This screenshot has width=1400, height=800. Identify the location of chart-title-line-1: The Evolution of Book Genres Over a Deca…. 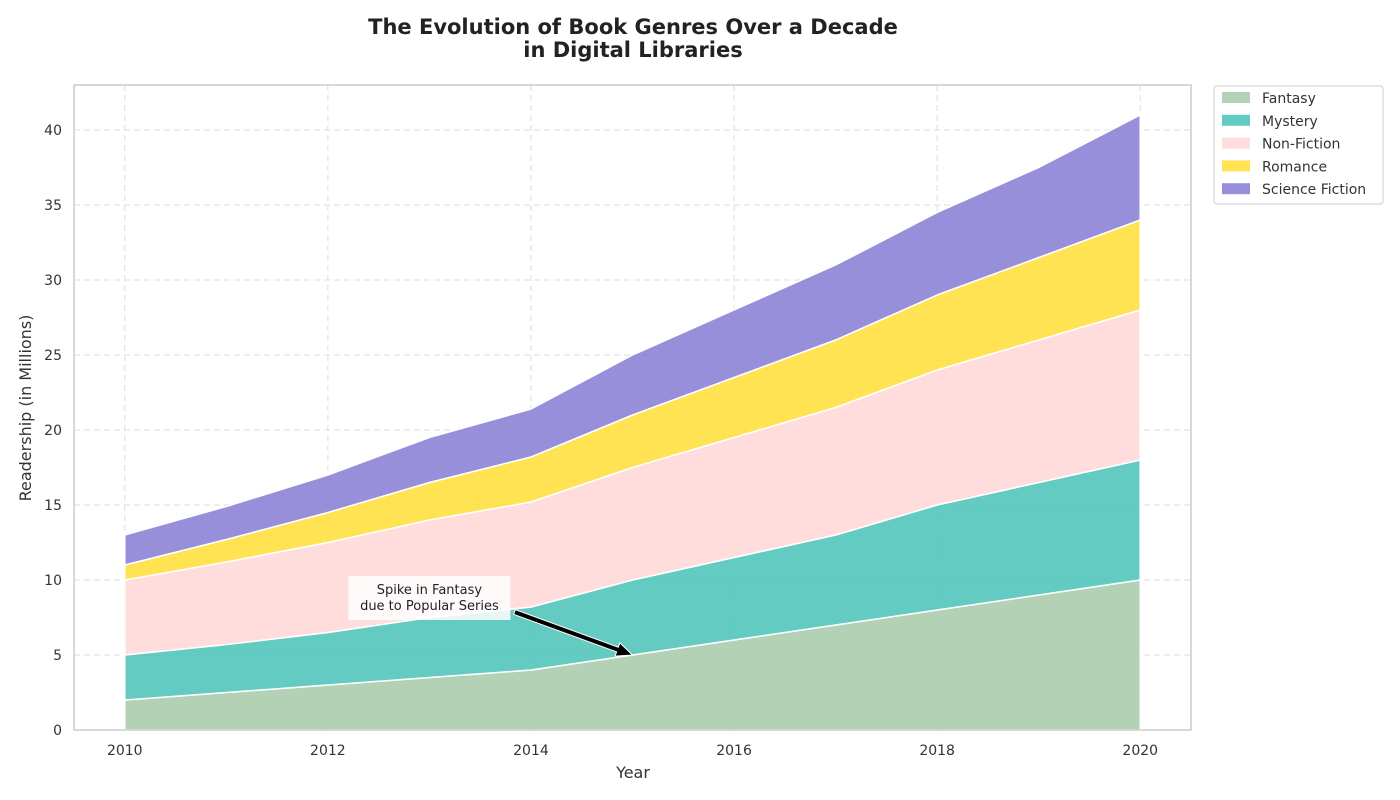
(633, 27).